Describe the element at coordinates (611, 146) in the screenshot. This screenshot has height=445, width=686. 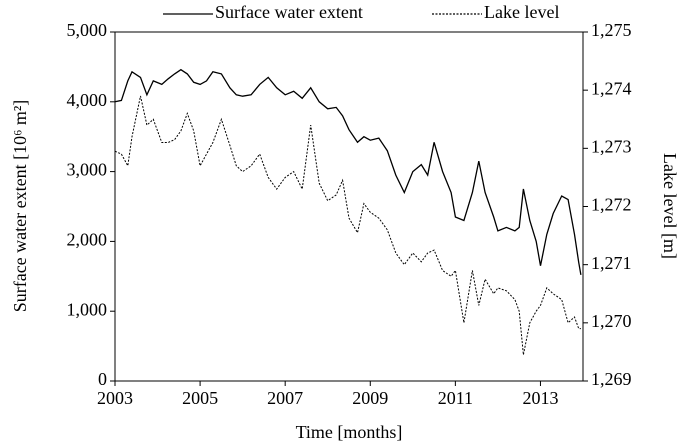
I see `y2-tick-label: 1,273` at that location.